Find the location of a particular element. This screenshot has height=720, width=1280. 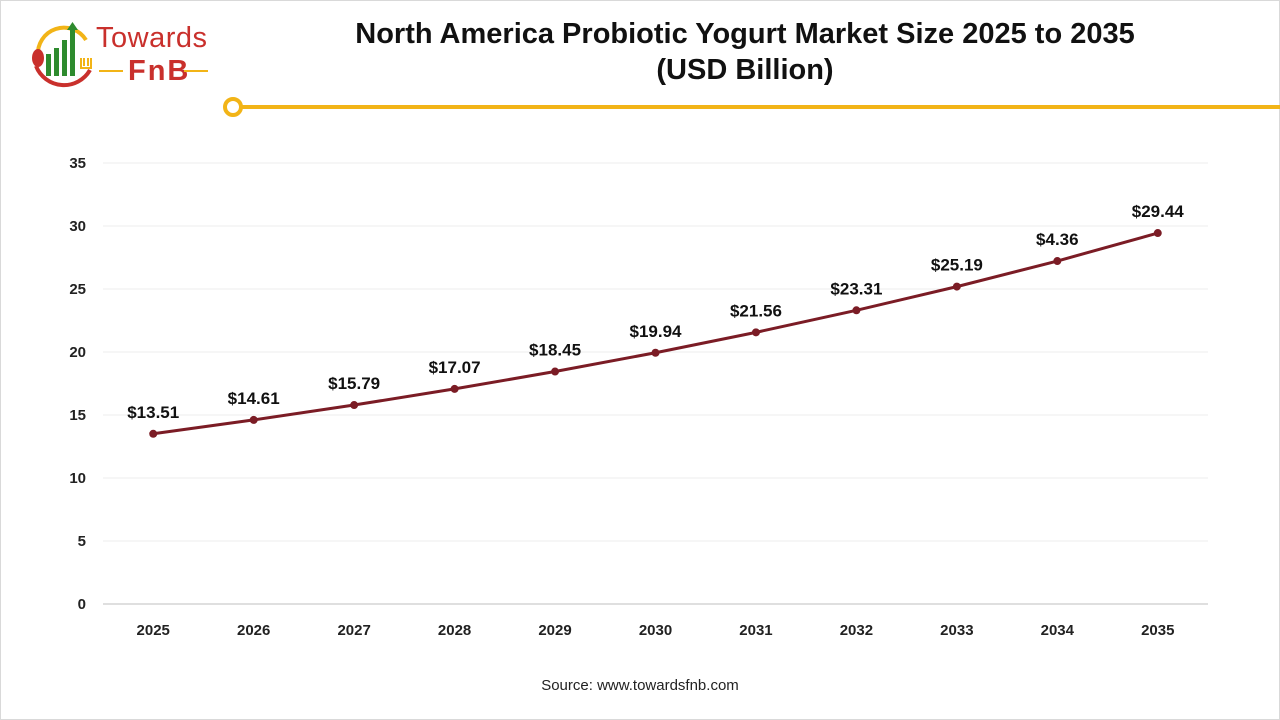

data-label: $29.44 is located at coordinates (1158, 211).